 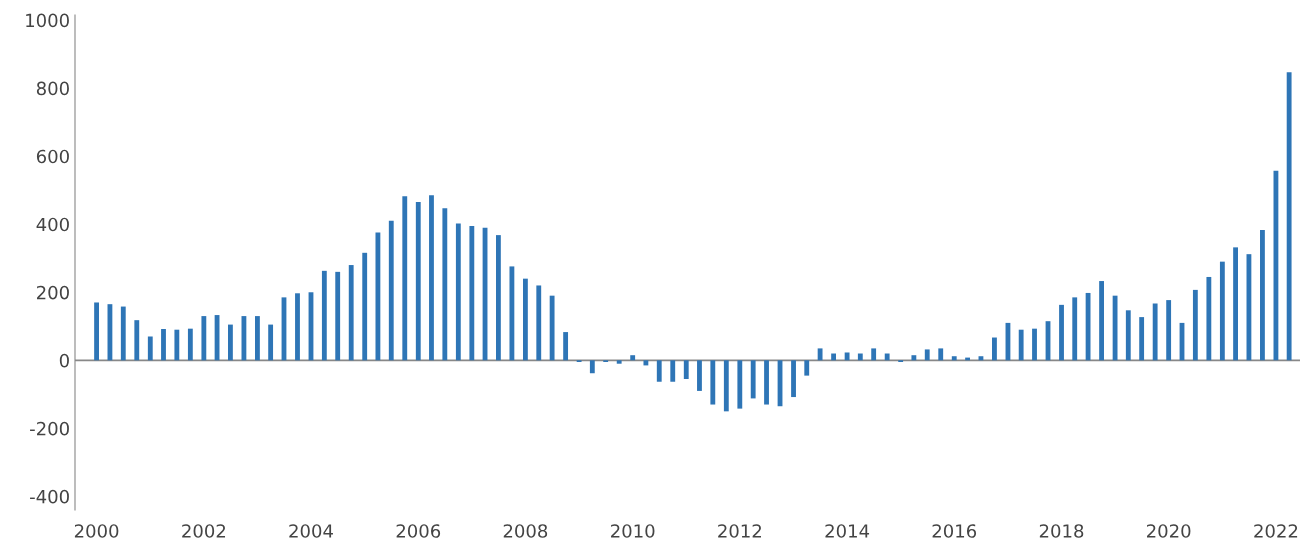 I want to click on y-tick-label: 200, so click(x=53, y=292).